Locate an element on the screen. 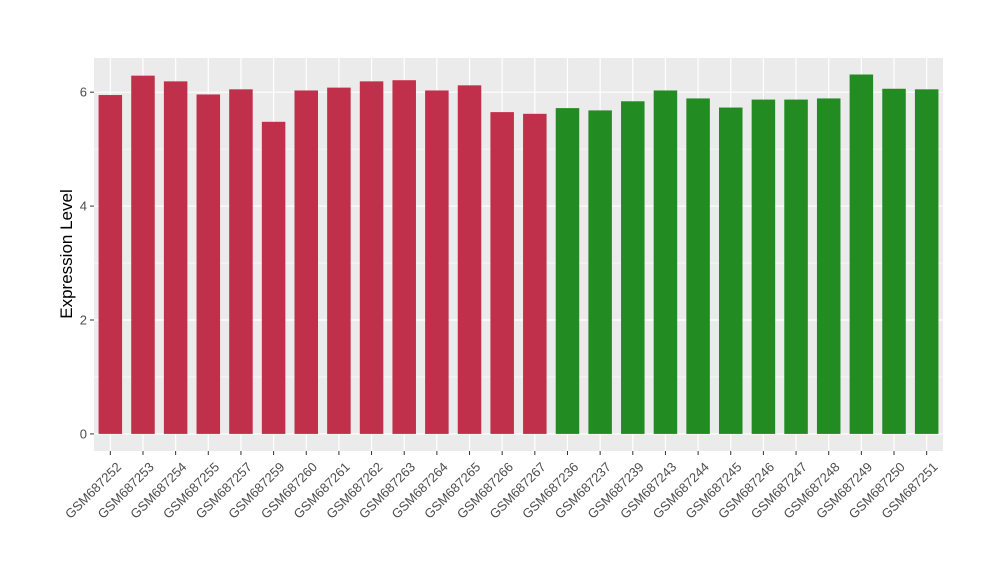 Image resolution: width=1000 pixels, height=585 pixels. y-axis-title: Expression Level is located at coordinates (66, 253).